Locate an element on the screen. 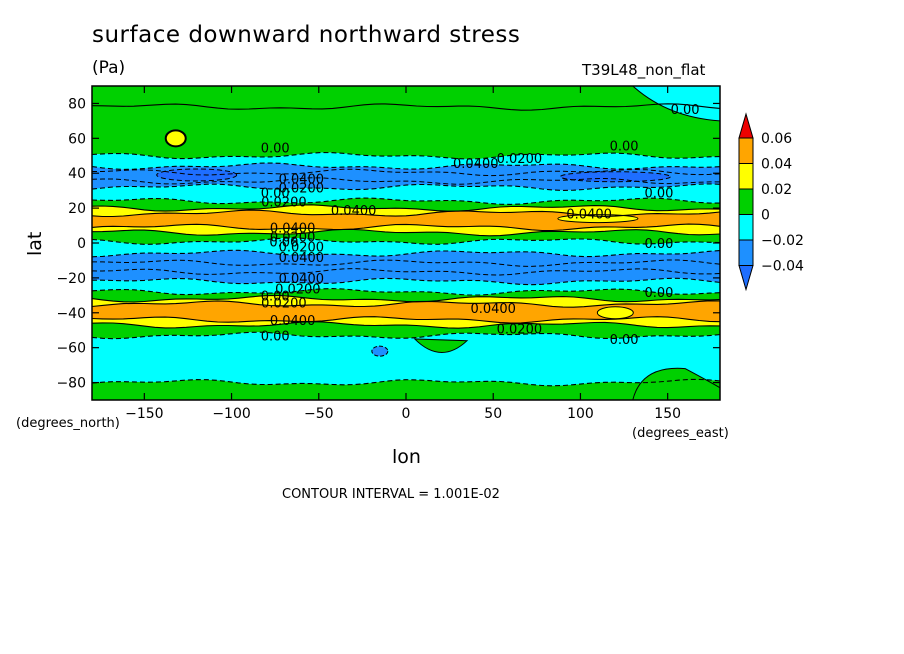 The width and height of the screenshot is (904, 654). x-tick-label: −150 is located at coordinates (144, 414).